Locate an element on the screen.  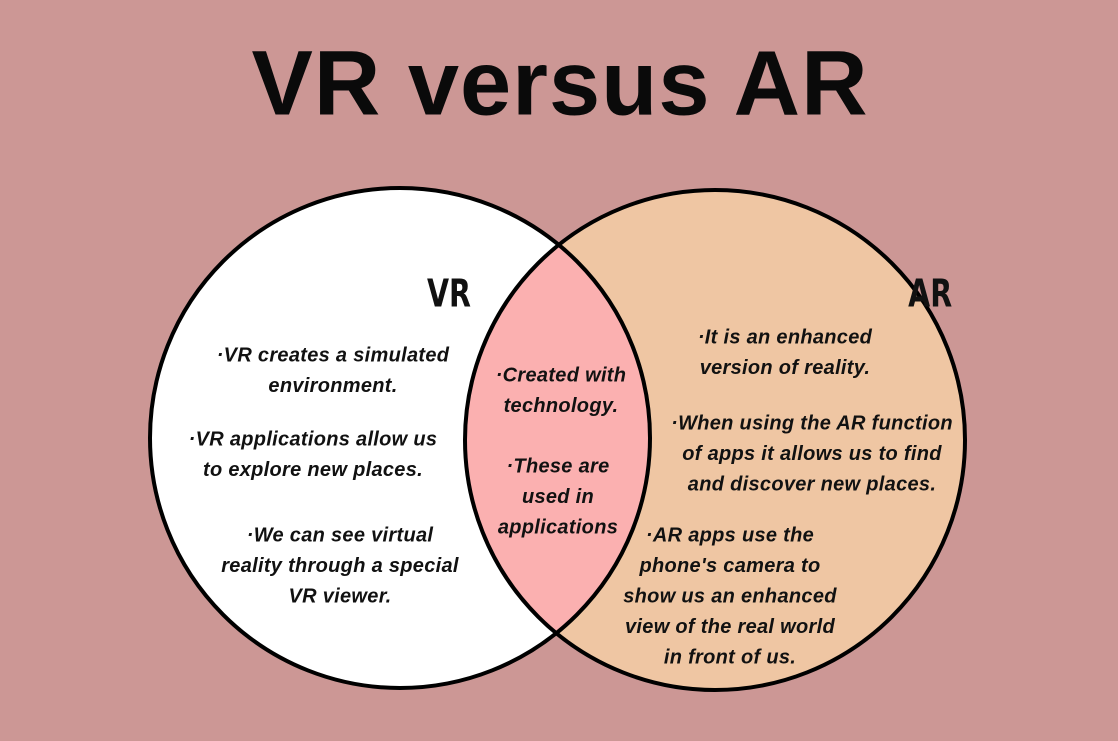
vr-item-line: ·We can see virtual is located at coordinates (340, 535).